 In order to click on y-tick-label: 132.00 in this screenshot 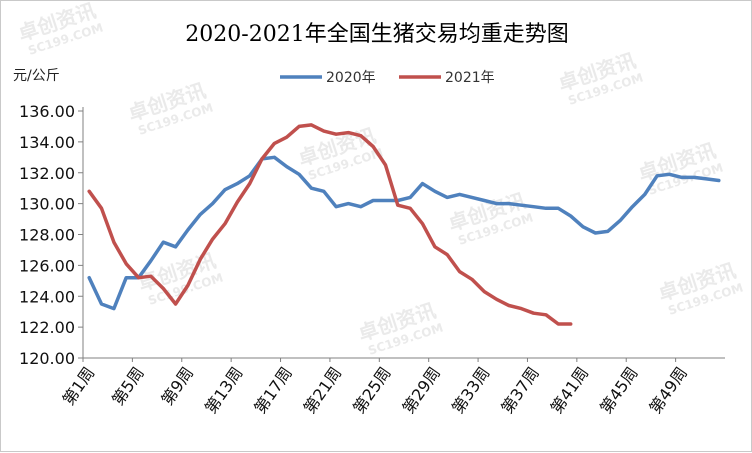, I will do `click(47, 173)`.